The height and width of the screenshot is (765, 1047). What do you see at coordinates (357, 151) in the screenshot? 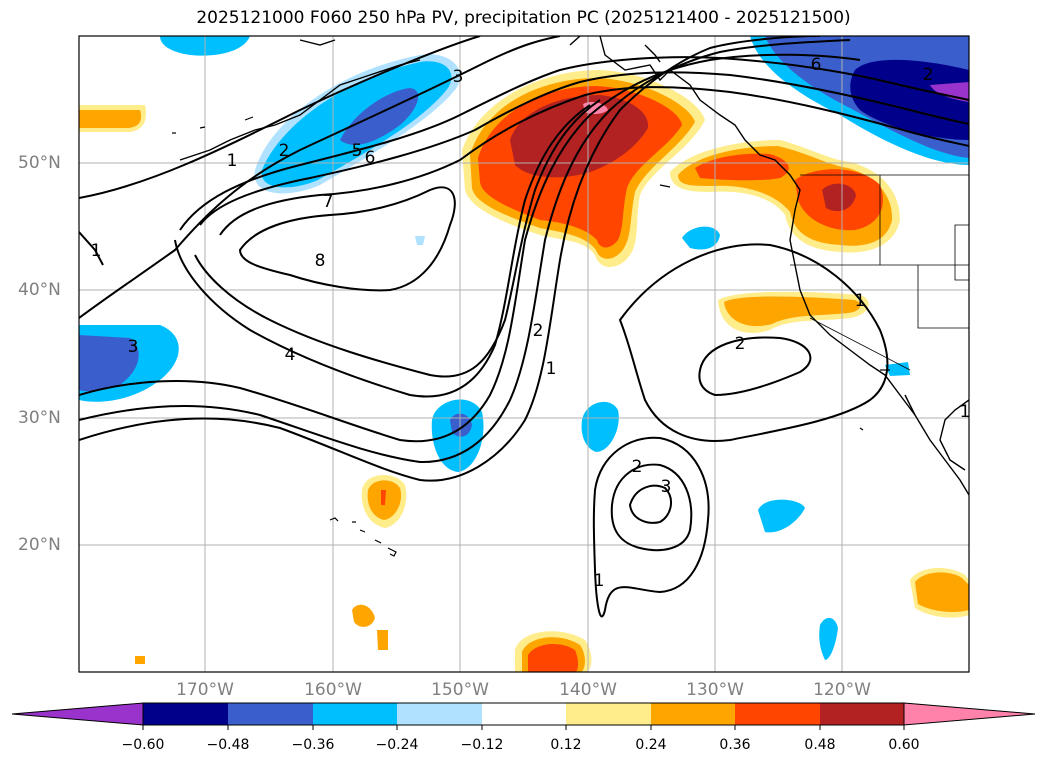
I see `contour-label: 5` at bounding box center [357, 151].